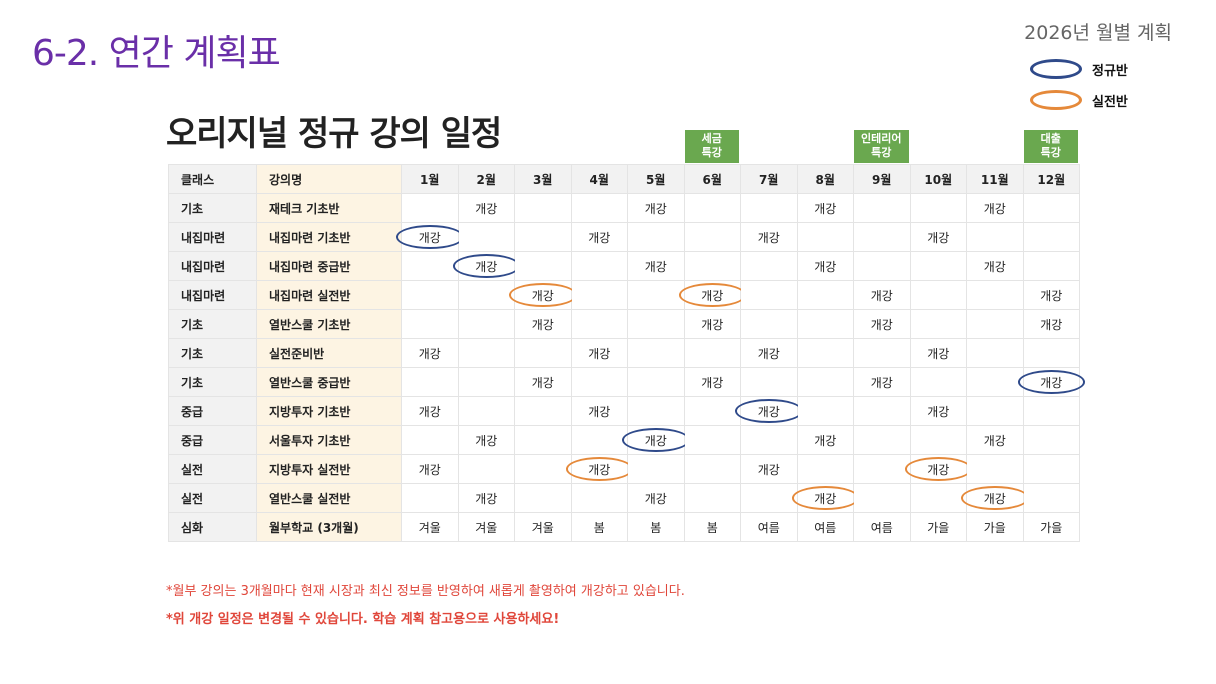 The height and width of the screenshot is (684, 1216). Describe the element at coordinates (624, 469) in the screenshot. I see `table-row: 실전 지방투자 실전반 개강 개강 개강 개강` at that location.